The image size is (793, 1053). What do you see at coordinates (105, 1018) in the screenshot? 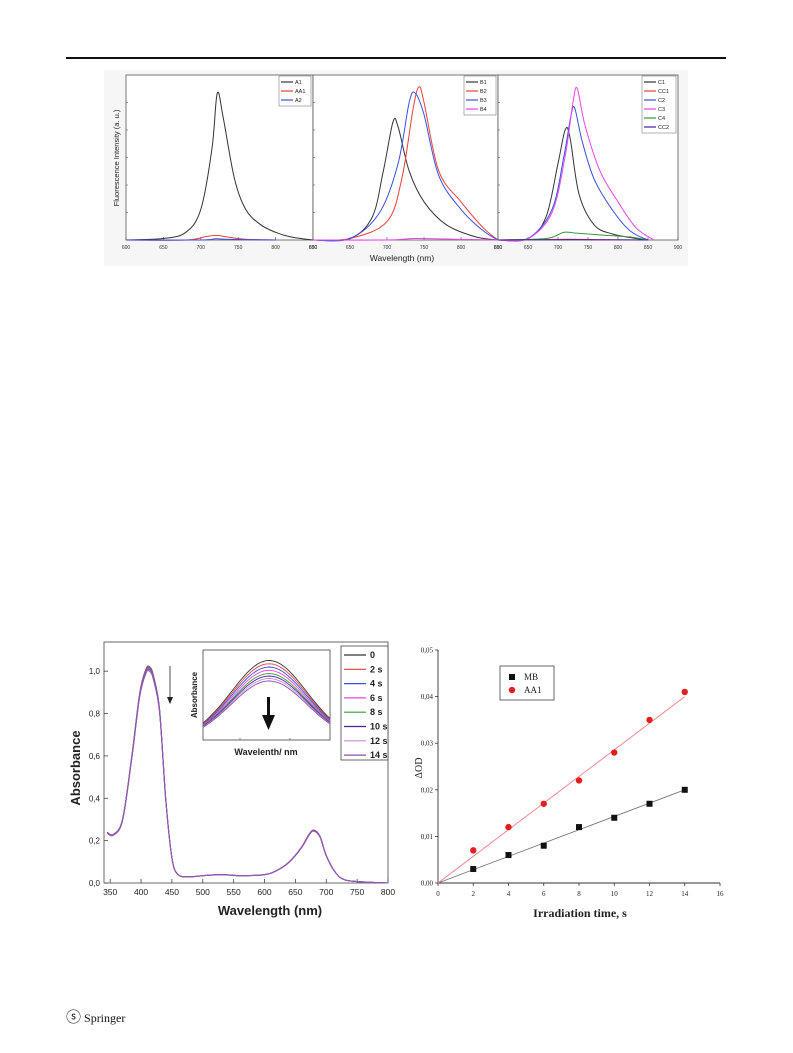
I see `publisher-name: Springer` at bounding box center [105, 1018].